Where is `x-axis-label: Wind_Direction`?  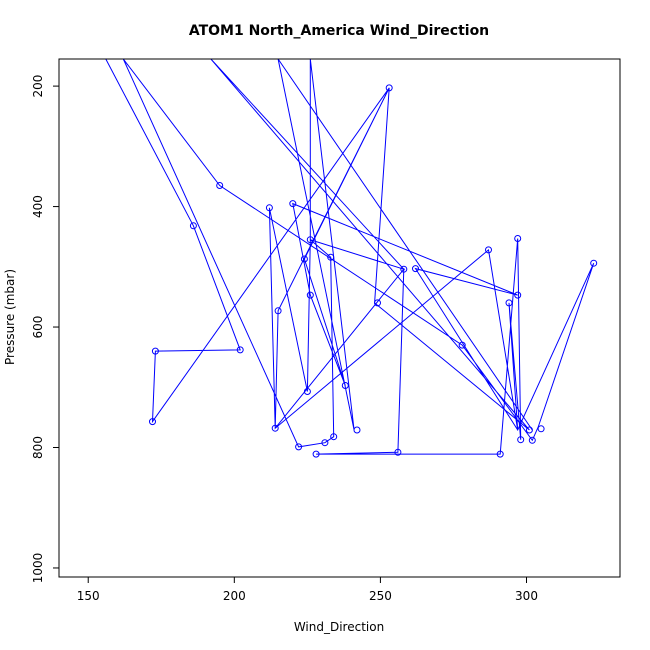 x-axis-label: Wind_Direction is located at coordinates (339, 627).